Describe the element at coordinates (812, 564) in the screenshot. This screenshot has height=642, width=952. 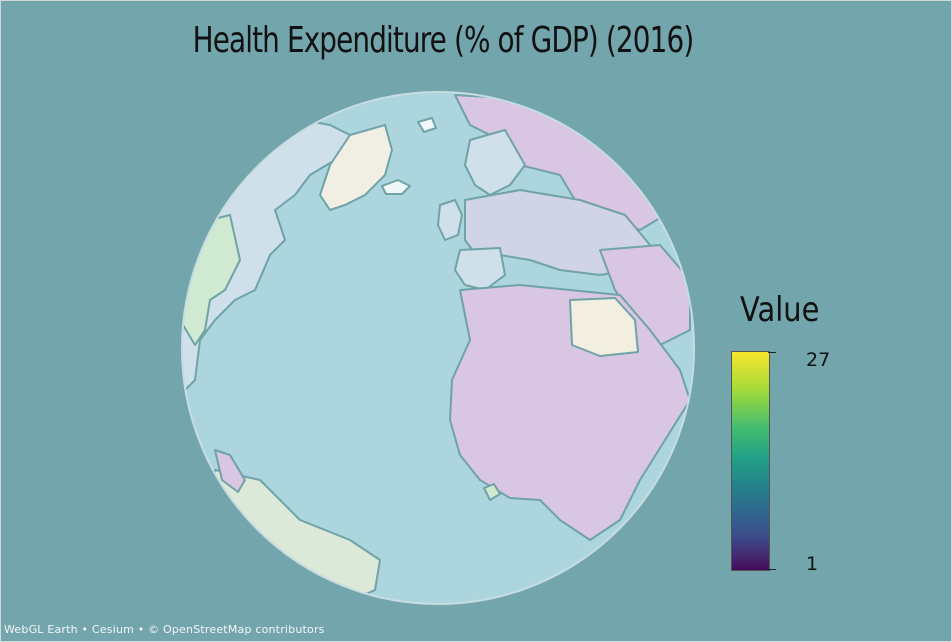
I see `colorbar-min-label: 1` at that location.